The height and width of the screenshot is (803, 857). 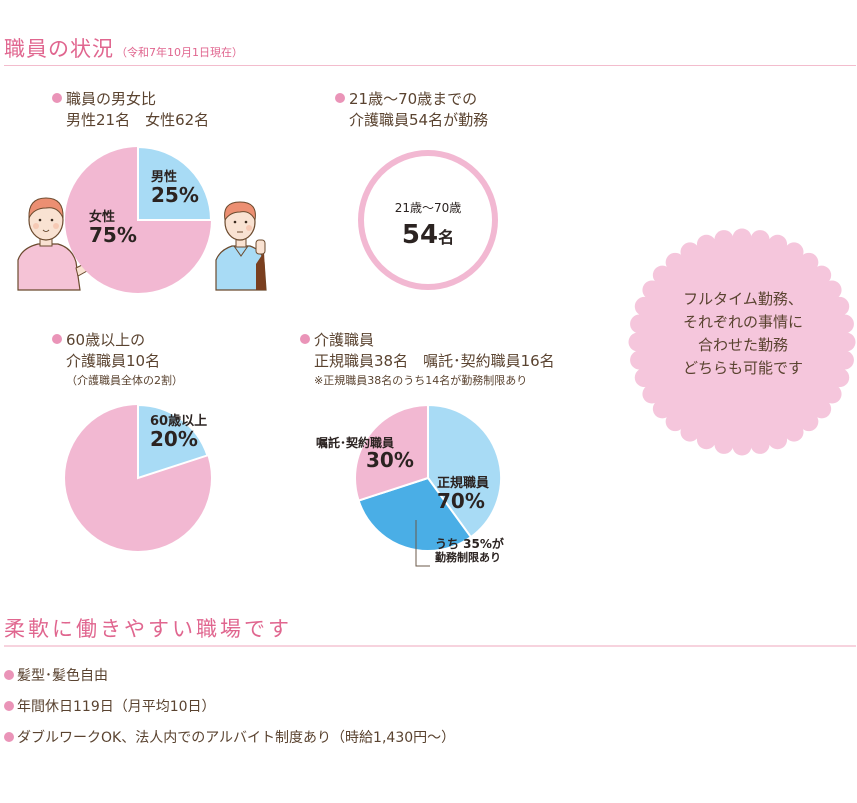 What do you see at coordinates (742, 368) in the screenshot?
I see `badge-line: どちらも可能です` at bounding box center [742, 368].